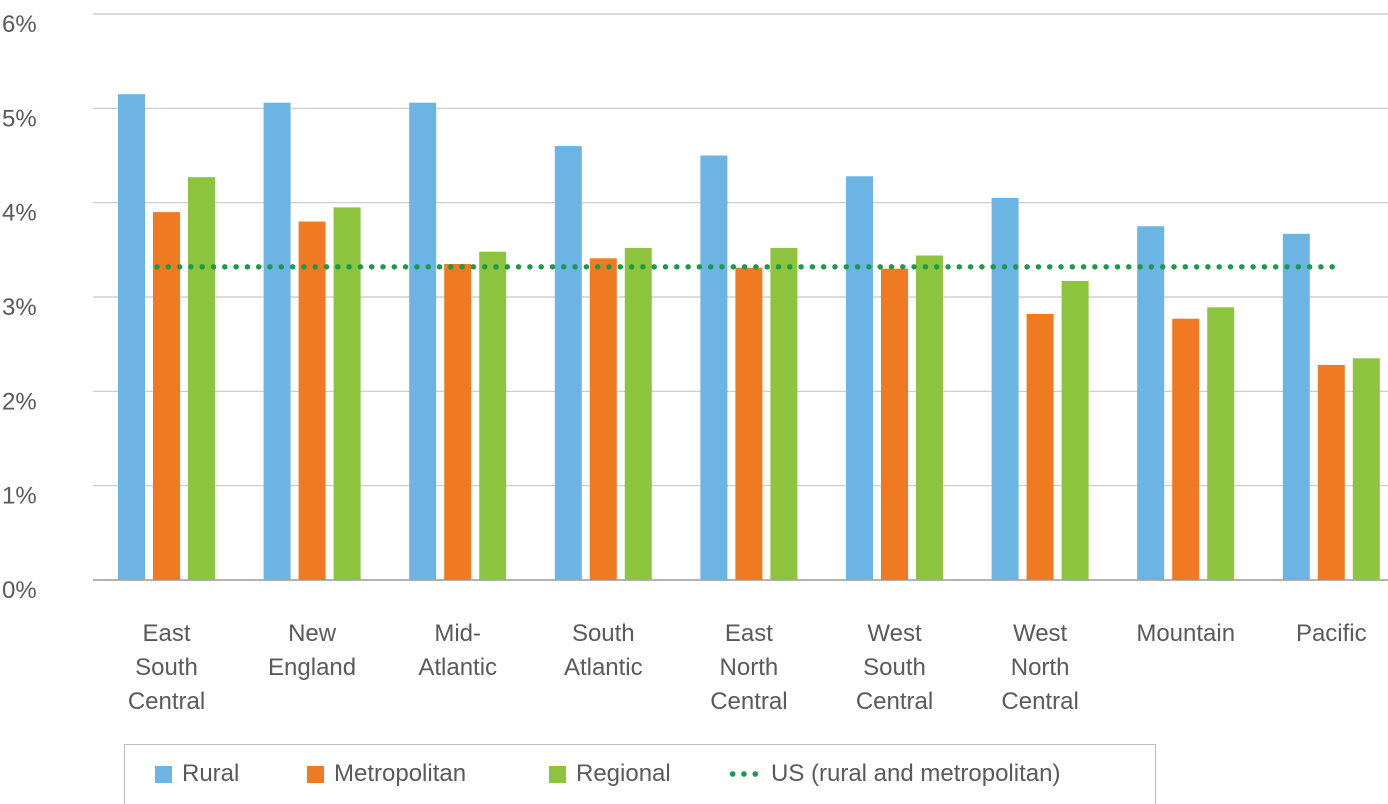 This screenshot has width=1388, height=804. What do you see at coordinates (19, 590) in the screenshot?
I see `y-tick-label: 0%` at bounding box center [19, 590].